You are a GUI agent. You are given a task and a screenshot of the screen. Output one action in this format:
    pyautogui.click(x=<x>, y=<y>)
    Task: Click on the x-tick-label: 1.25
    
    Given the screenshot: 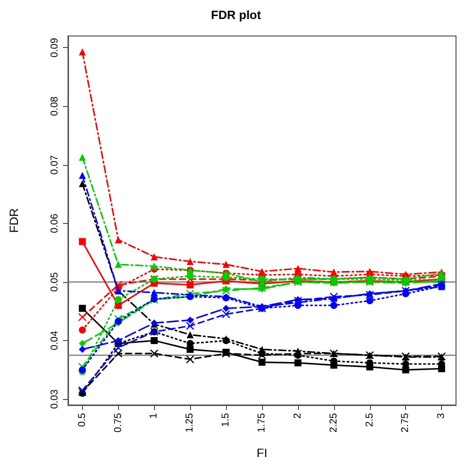 What is the action you would take?
    pyautogui.click(x=190, y=422)
    